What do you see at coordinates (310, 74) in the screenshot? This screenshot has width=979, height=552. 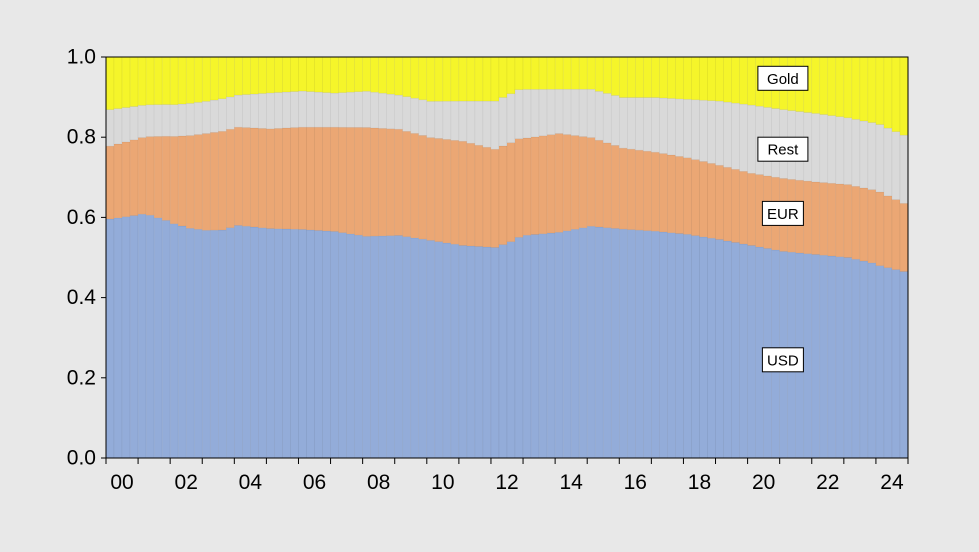 I see `bar-gold-q25` at bounding box center [310, 74].